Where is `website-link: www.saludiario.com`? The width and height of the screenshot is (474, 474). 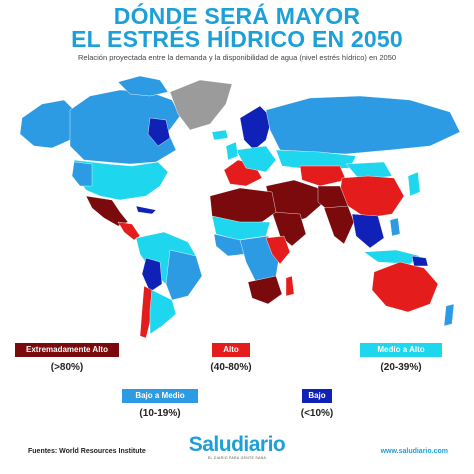
website-link: www.saludiario.com is located at coordinates (414, 451).